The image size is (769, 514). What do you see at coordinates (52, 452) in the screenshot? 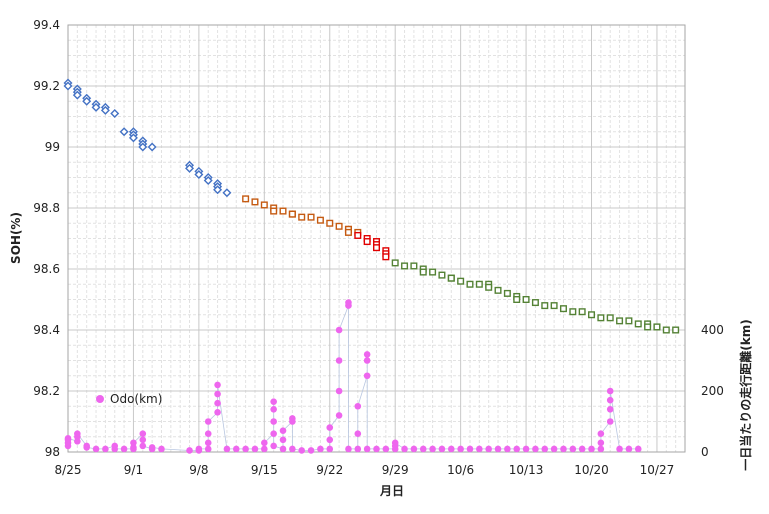
I see `y-tick-label: 98` at bounding box center [52, 452].